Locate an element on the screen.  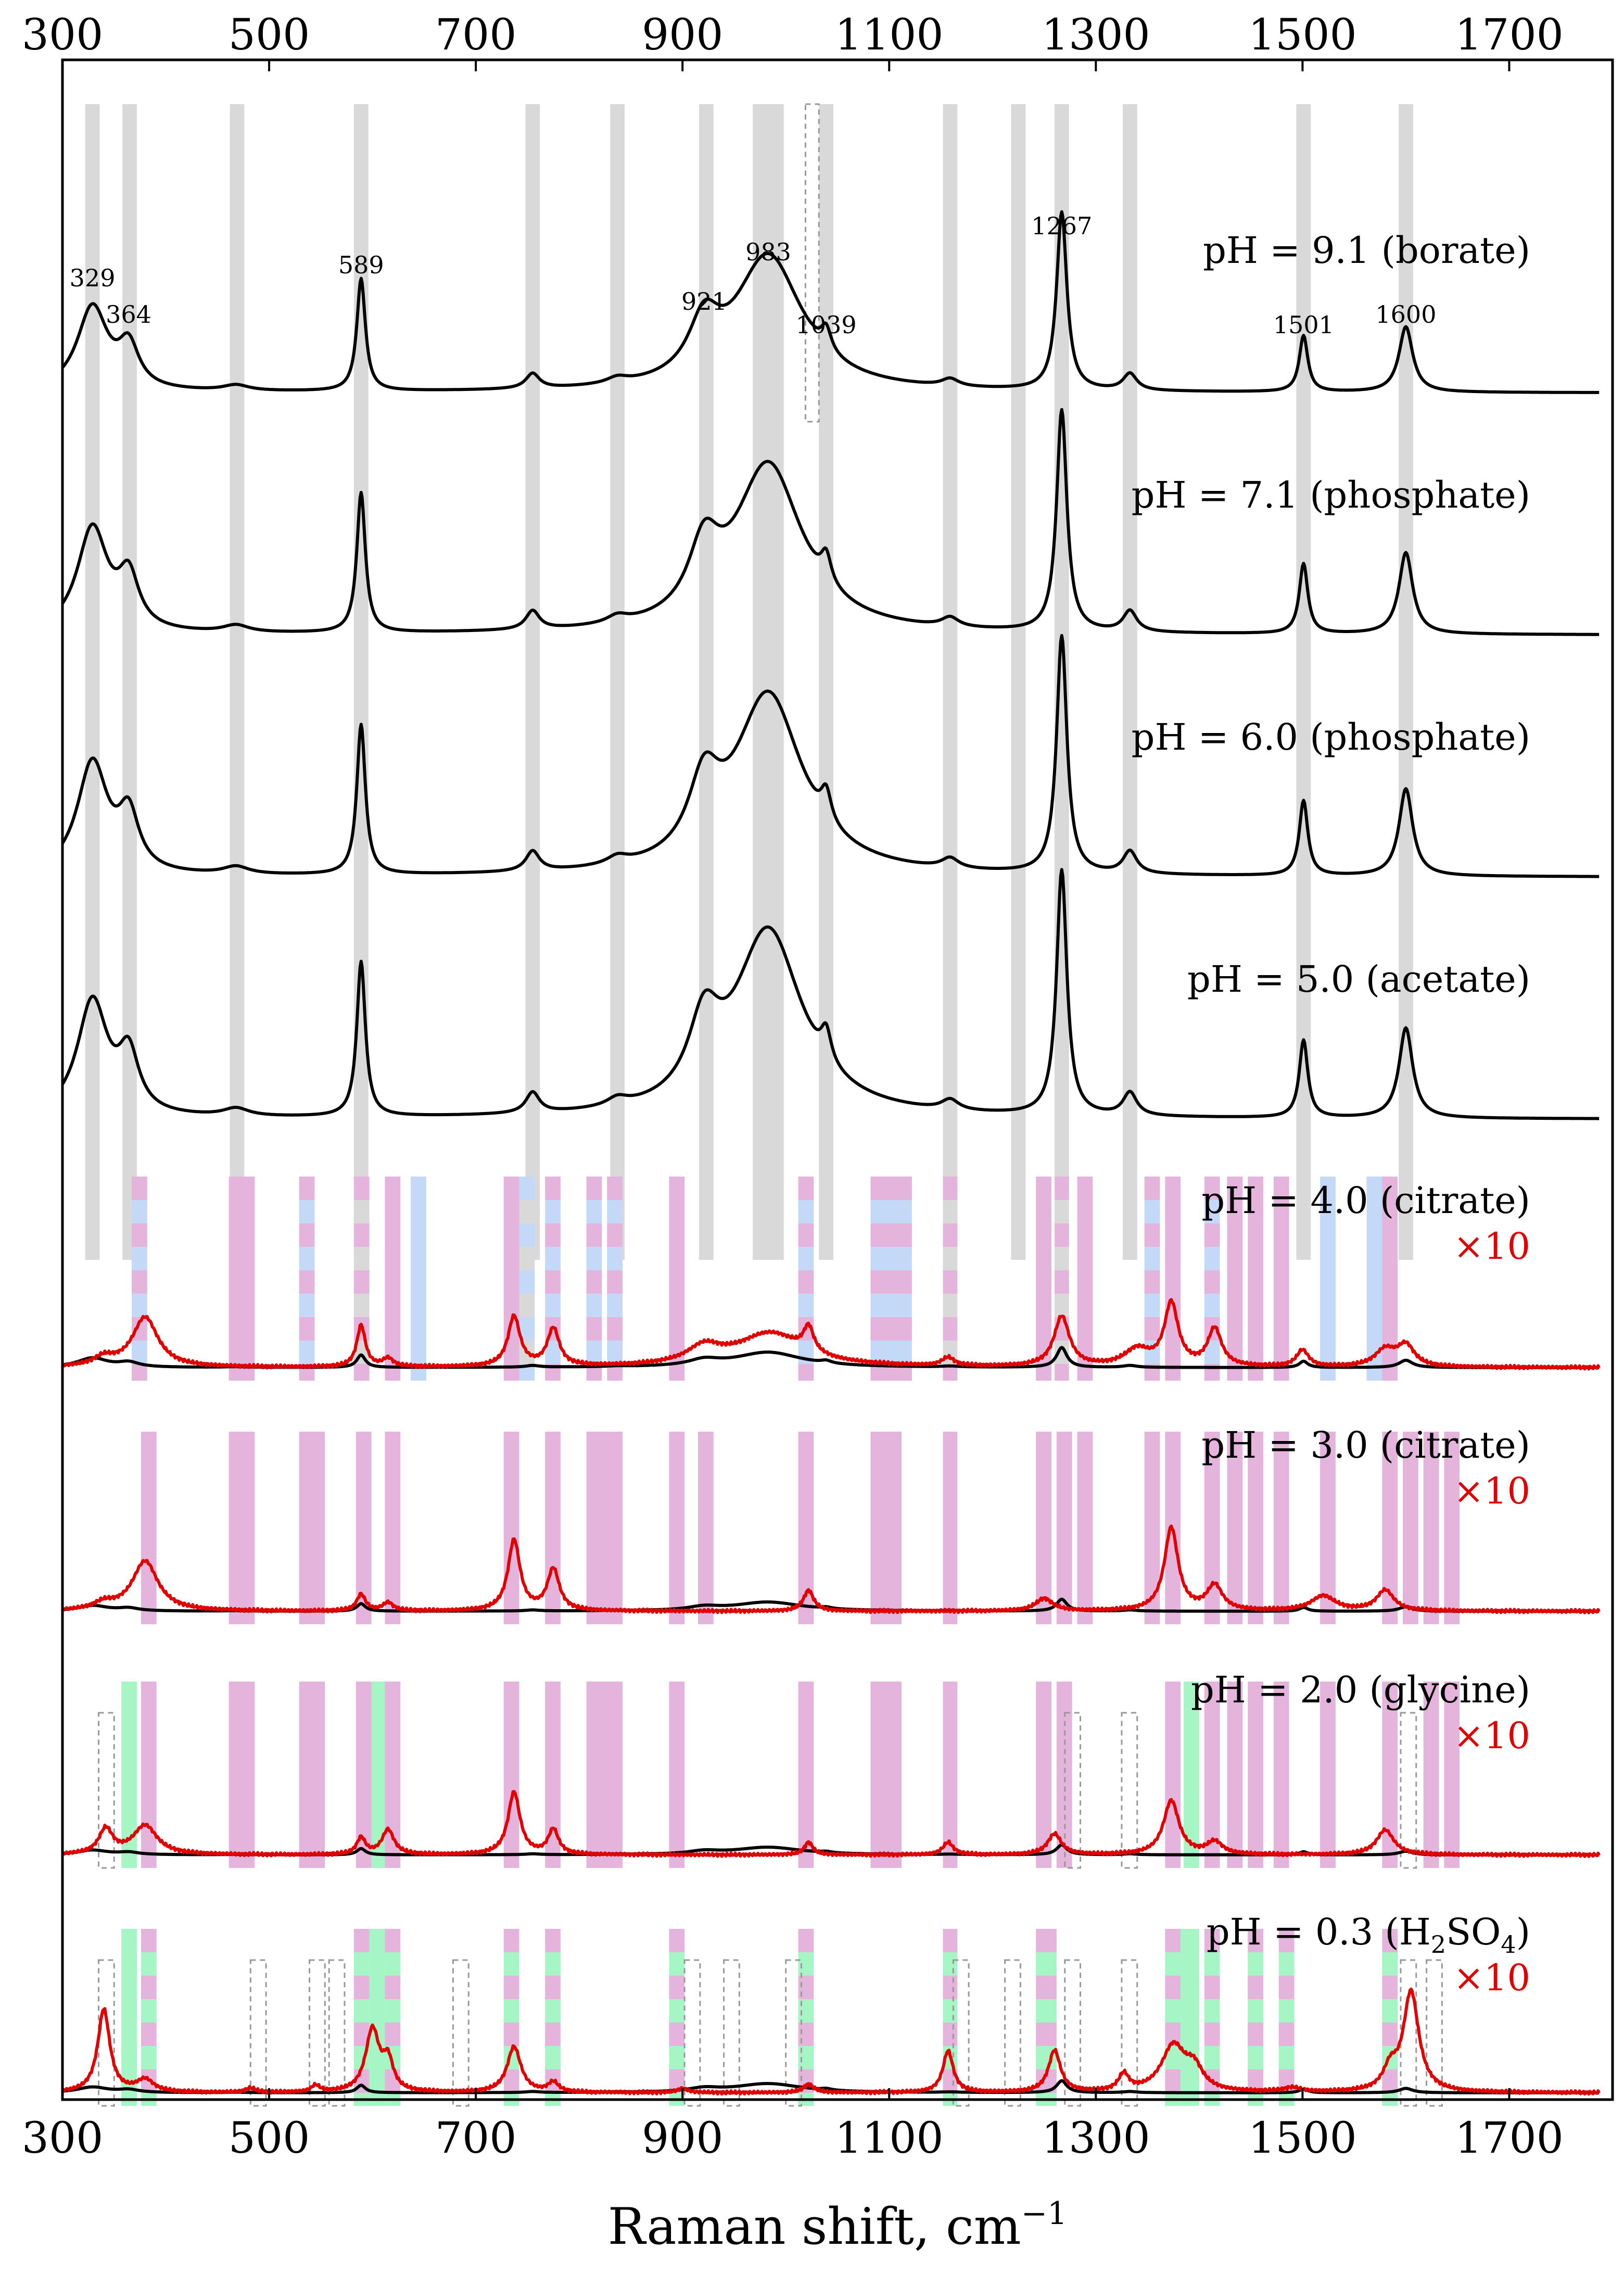
x-tick-label-top: 1500 is located at coordinates (1302, 35).